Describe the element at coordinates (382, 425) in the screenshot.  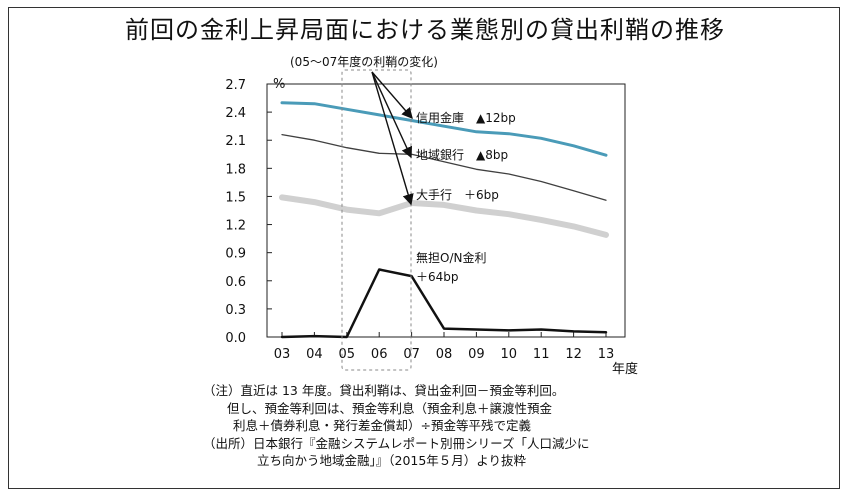
I see `note-line-3: 利息＋債券利息・発行差金償却）÷預金等平残で定義` at that location.